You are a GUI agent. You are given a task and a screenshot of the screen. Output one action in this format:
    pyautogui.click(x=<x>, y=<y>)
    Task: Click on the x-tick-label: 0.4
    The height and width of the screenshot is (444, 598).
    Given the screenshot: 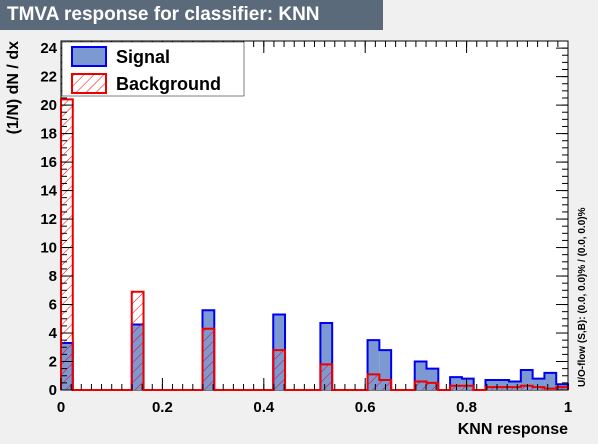 What is the action you would take?
    pyautogui.click(x=264, y=407)
    